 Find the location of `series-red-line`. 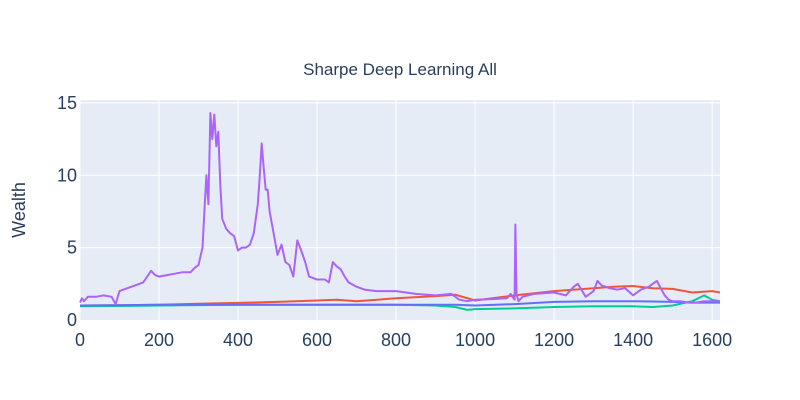

series-red-line is located at coordinates (400, 296).